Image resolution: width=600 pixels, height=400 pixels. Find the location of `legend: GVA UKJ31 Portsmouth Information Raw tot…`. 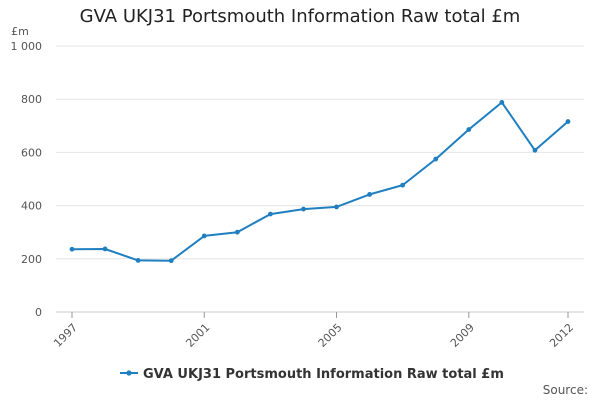

legend: GVA UKJ31 Portsmouth Information Raw tot… is located at coordinates (312, 374).